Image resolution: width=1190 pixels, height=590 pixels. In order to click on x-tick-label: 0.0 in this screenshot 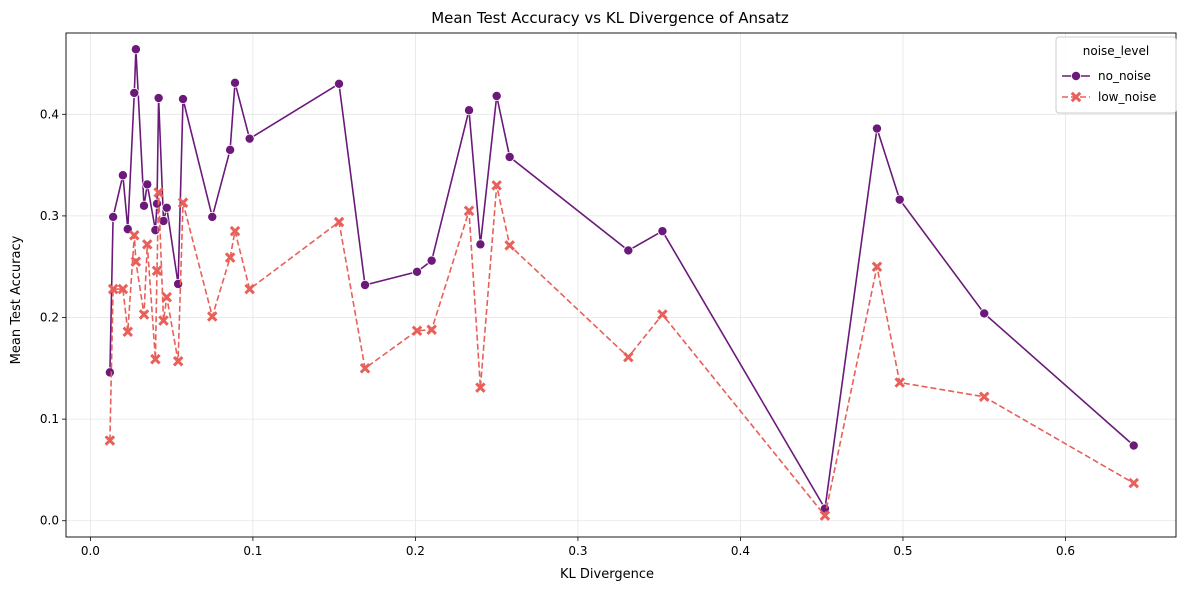, I will do `click(90, 551)`.